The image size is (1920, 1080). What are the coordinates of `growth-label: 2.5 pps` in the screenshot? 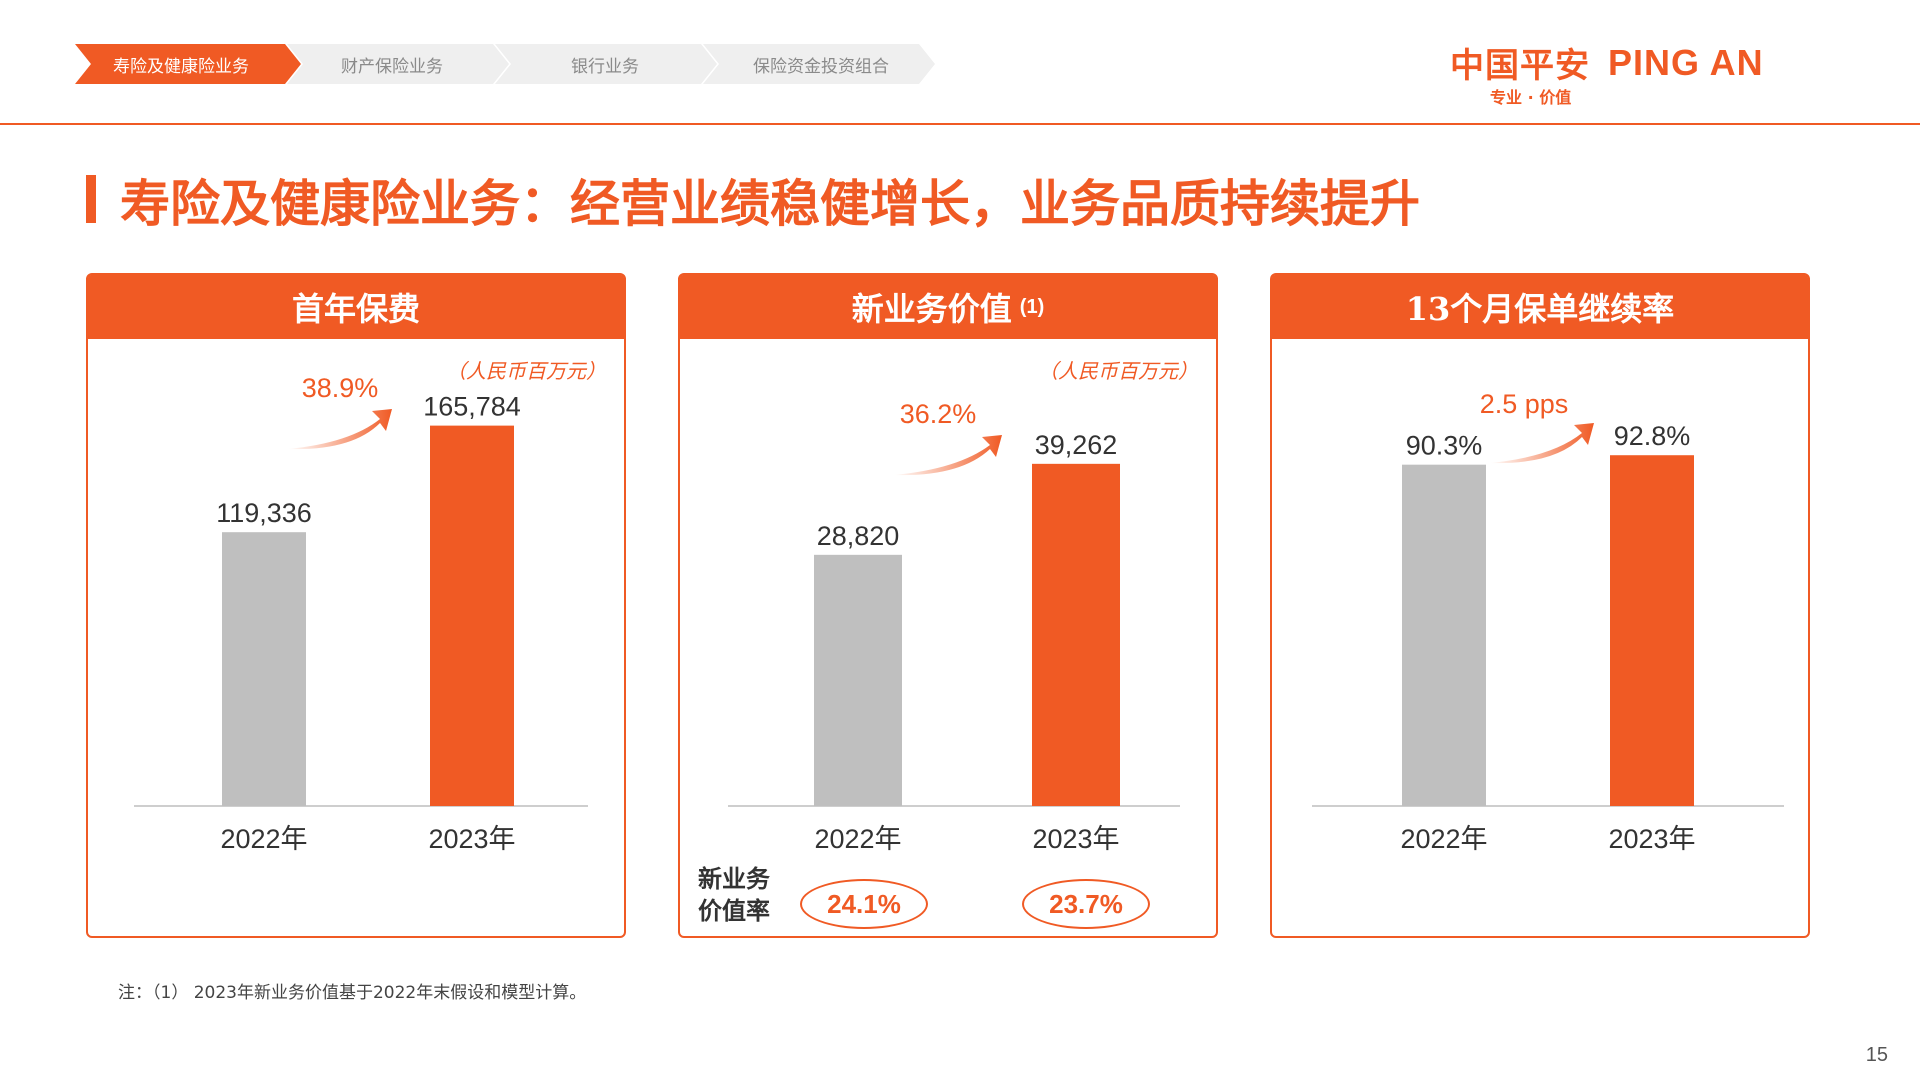 It's located at (1524, 404).